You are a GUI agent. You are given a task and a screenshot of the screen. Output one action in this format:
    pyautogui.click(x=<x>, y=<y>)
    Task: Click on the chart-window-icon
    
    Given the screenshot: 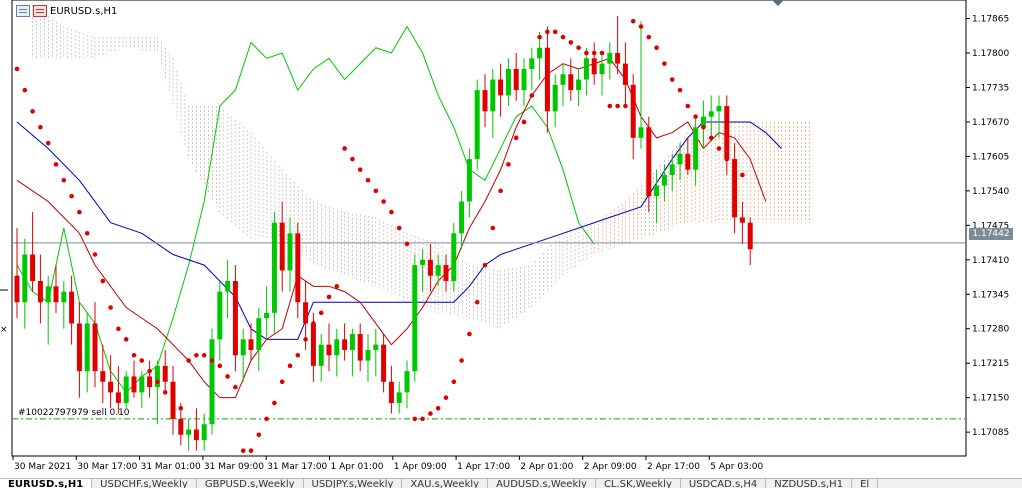 What is the action you would take?
    pyautogui.click(x=23, y=11)
    